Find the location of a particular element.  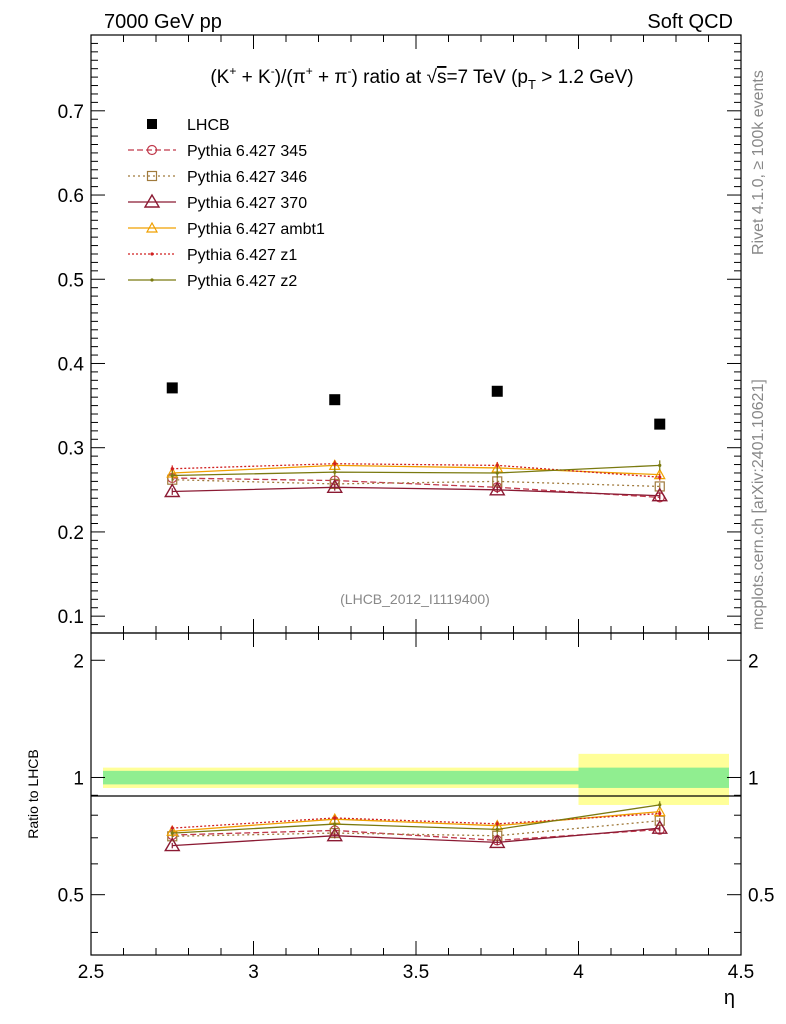

legend-label: Pythia 6.427 z1 is located at coordinates (242, 255).